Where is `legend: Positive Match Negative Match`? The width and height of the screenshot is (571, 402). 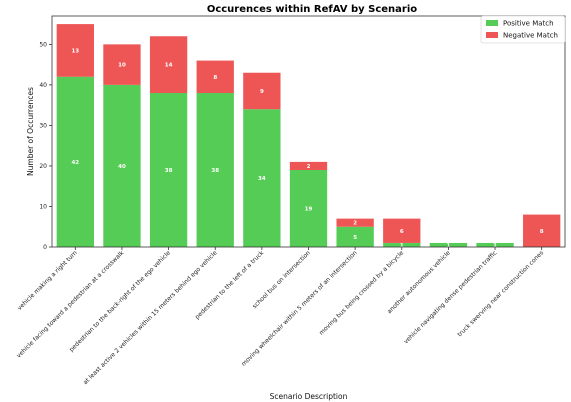 legend: Positive Match Negative Match is located at coordinates (523, 29).